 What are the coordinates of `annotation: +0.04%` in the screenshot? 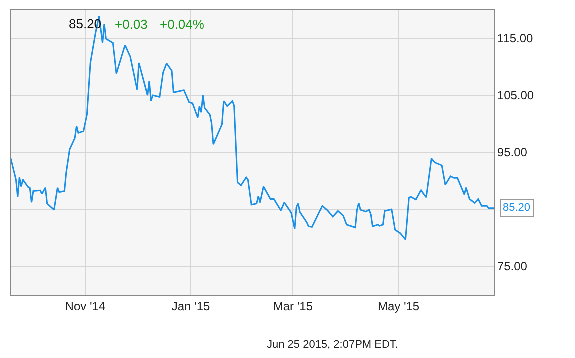 It's located at (182, 24).